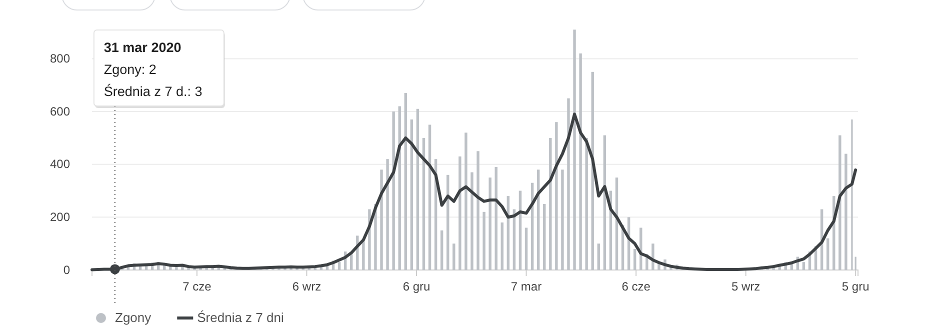  Describe the element at coordinates (240, 317) in the screenshot. I see `legend-label: Średnia z 7 dni` at that location.